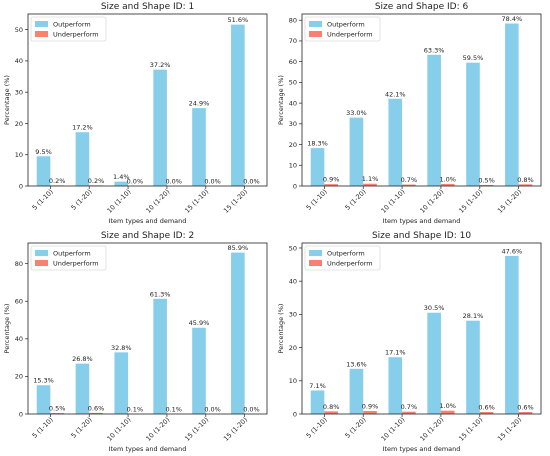 This screenshot has height=456, width=550. What do you see at coordinates (135, 409) in the screenshot?
I see `bar-value-label: 0.1%` at bounding box center [135, 409].